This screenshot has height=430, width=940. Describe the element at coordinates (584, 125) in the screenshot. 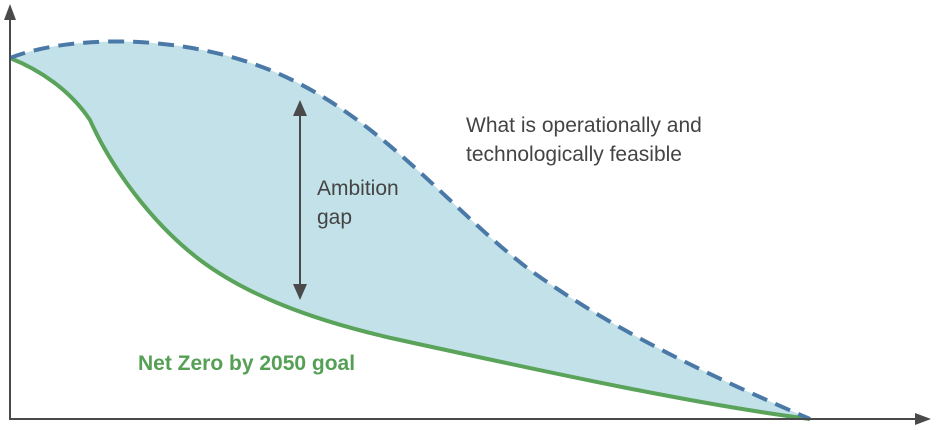

I see `feasible-label-line-1: What is operationally and` at that location.